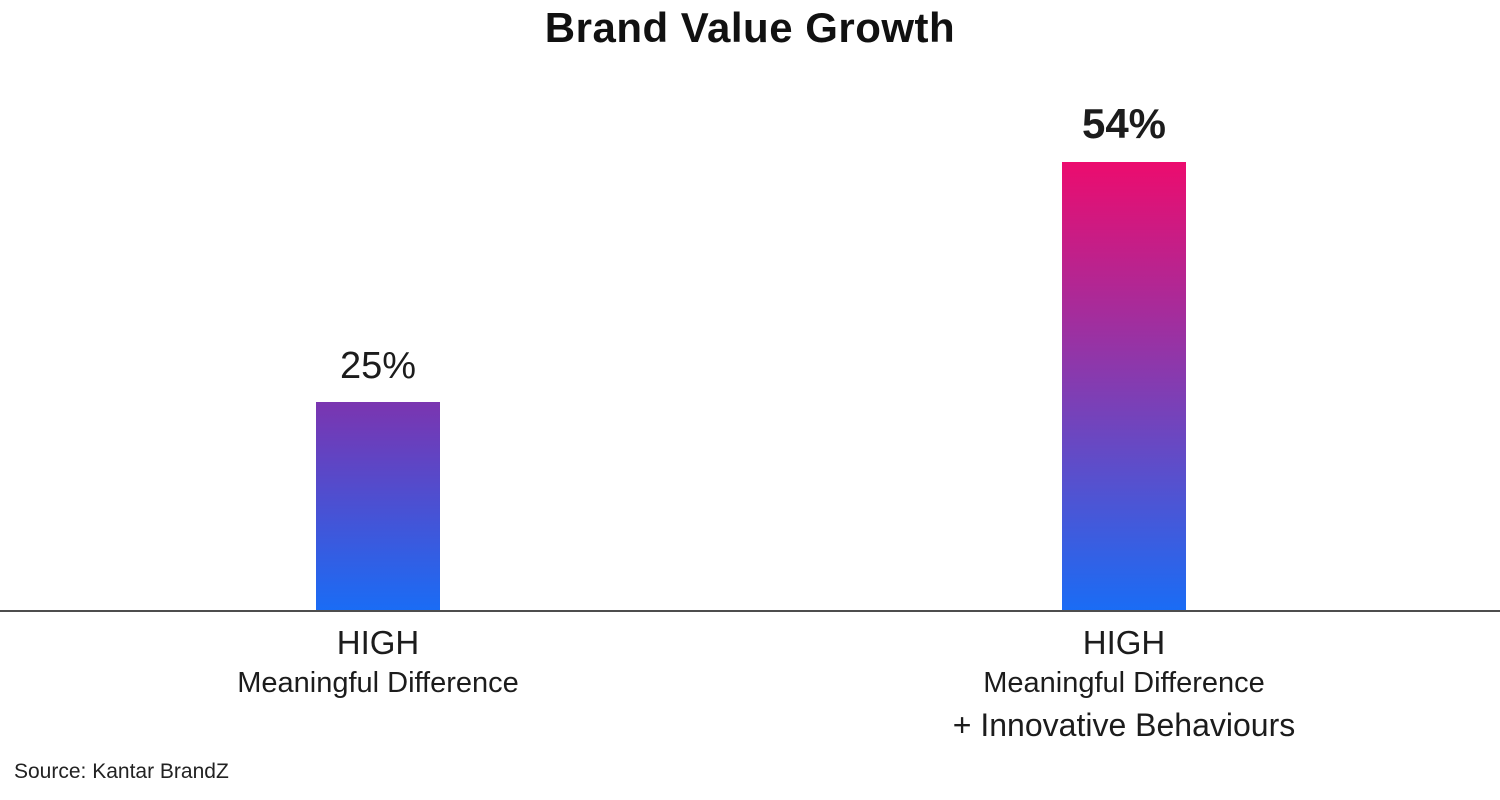 Image resolution: width=1500 pixels, height=800 pixels. I want to click on category-left-line1: HIGH, so click(378, 642).